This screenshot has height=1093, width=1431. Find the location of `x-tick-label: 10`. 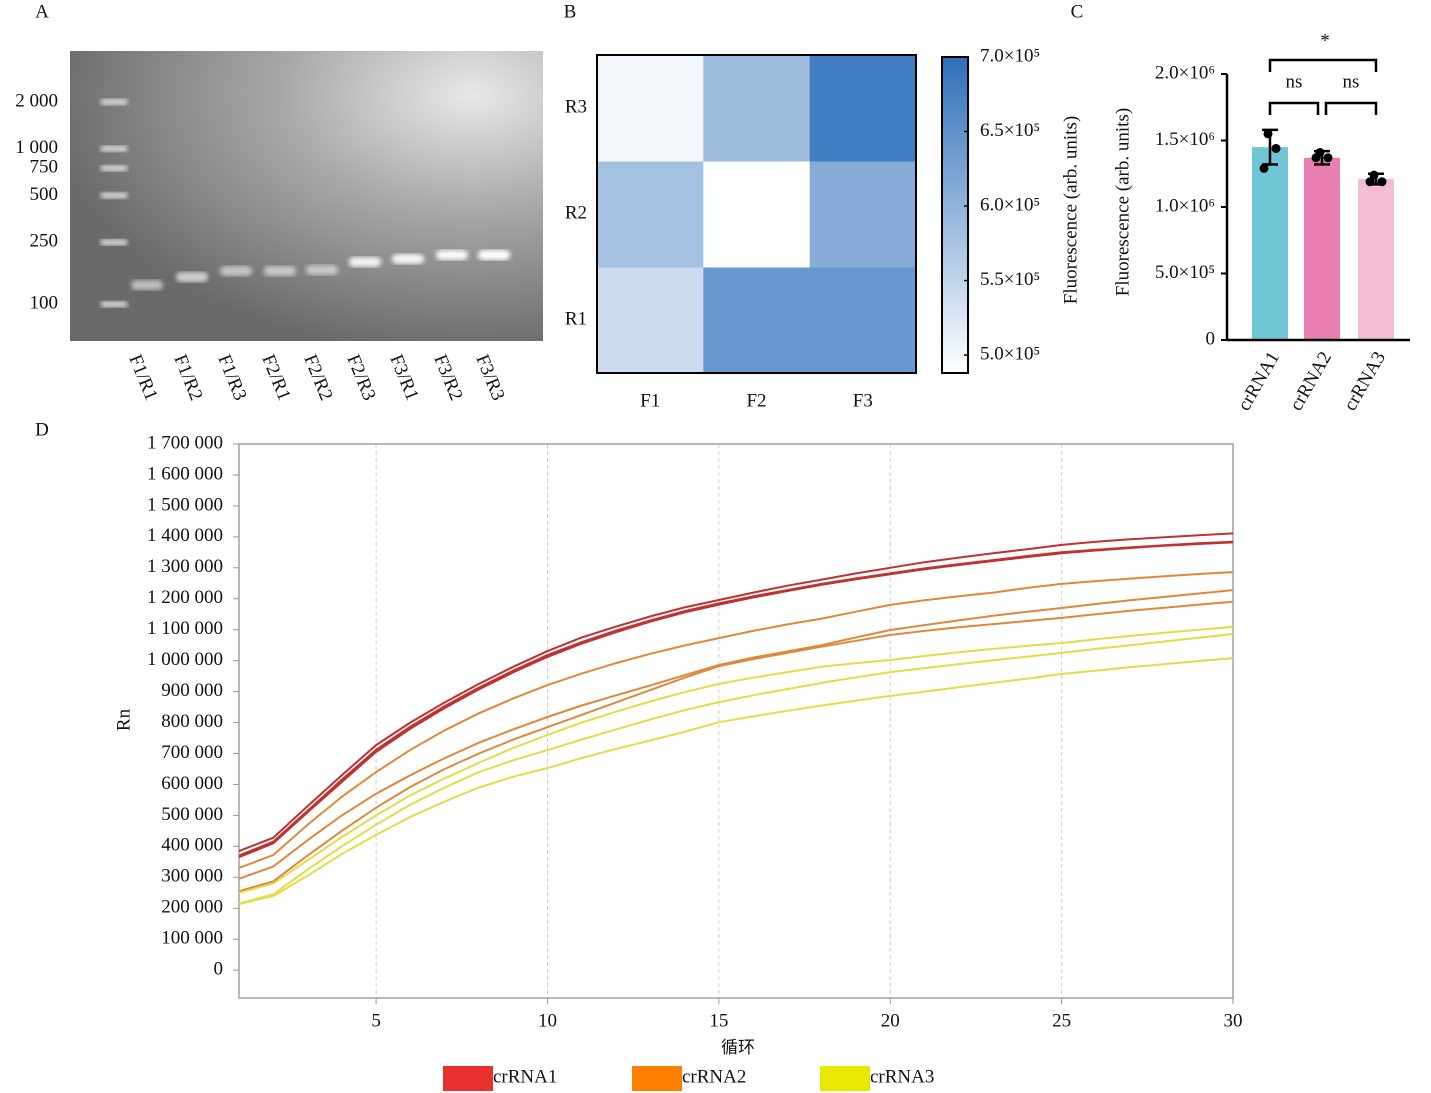

x-tick-label: 10 is located at coordinates (547, 1020).